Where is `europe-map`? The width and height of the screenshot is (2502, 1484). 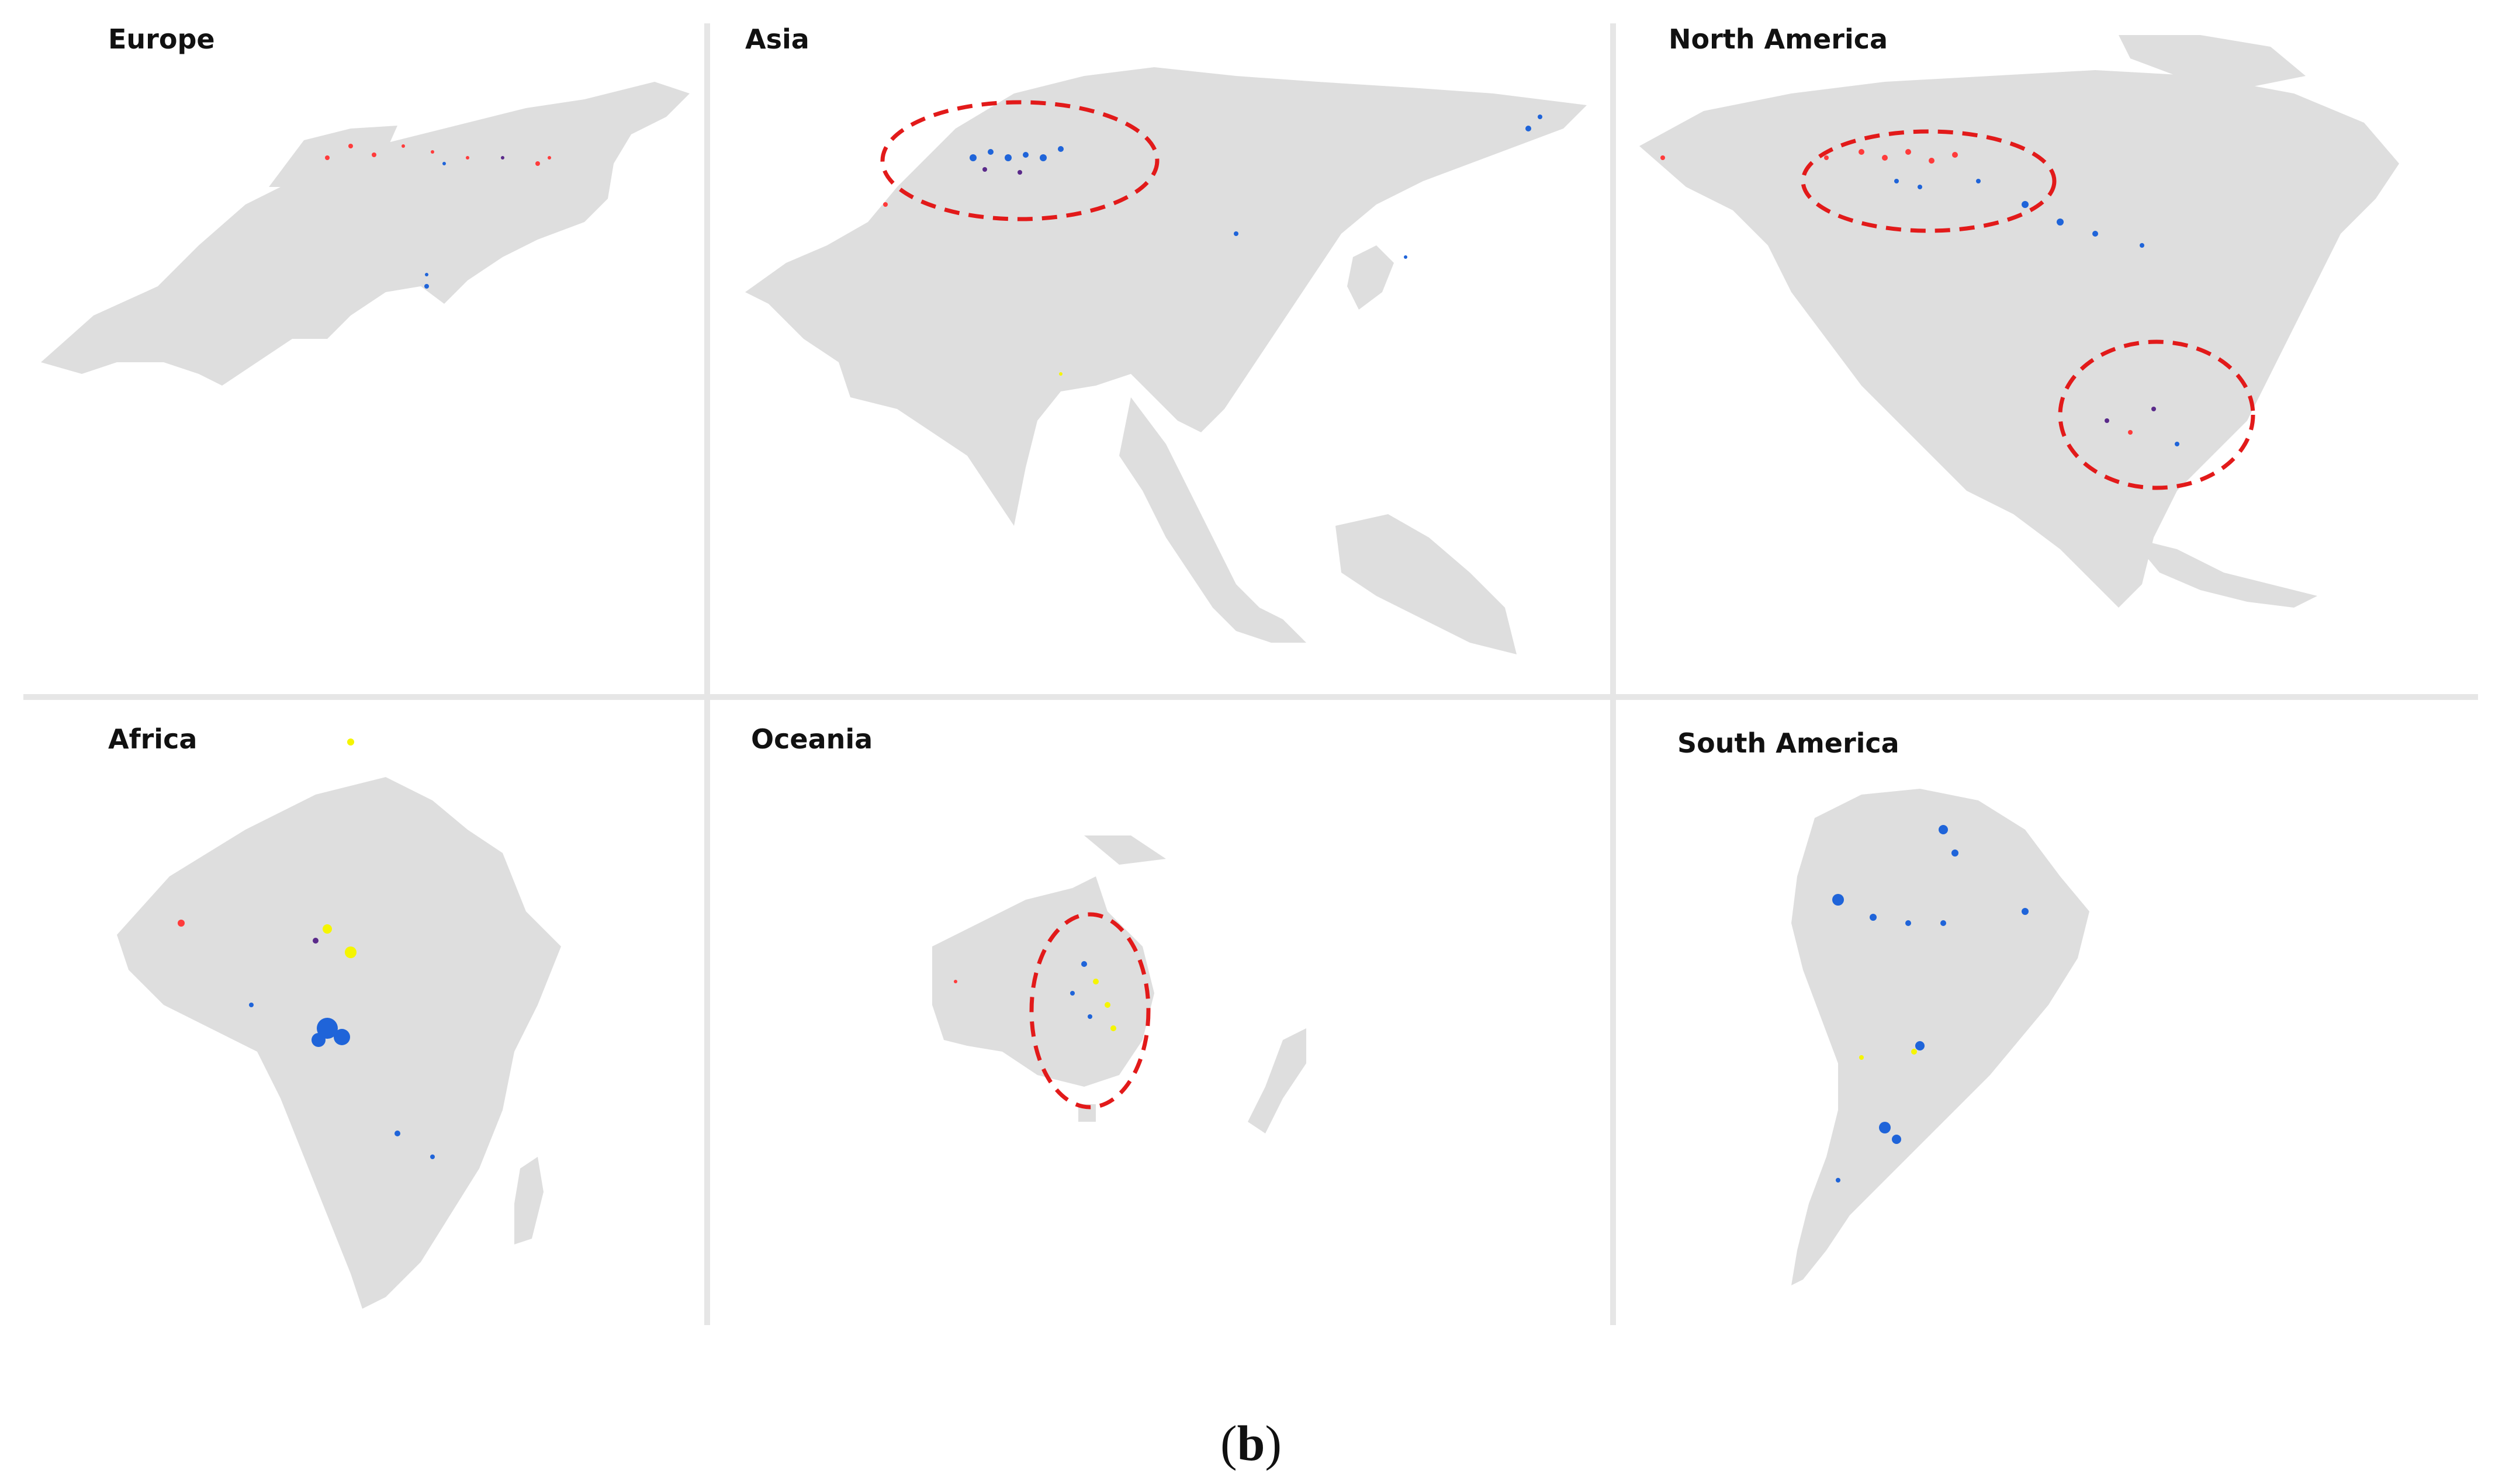
europe-map is located at coordinates (365, 234).